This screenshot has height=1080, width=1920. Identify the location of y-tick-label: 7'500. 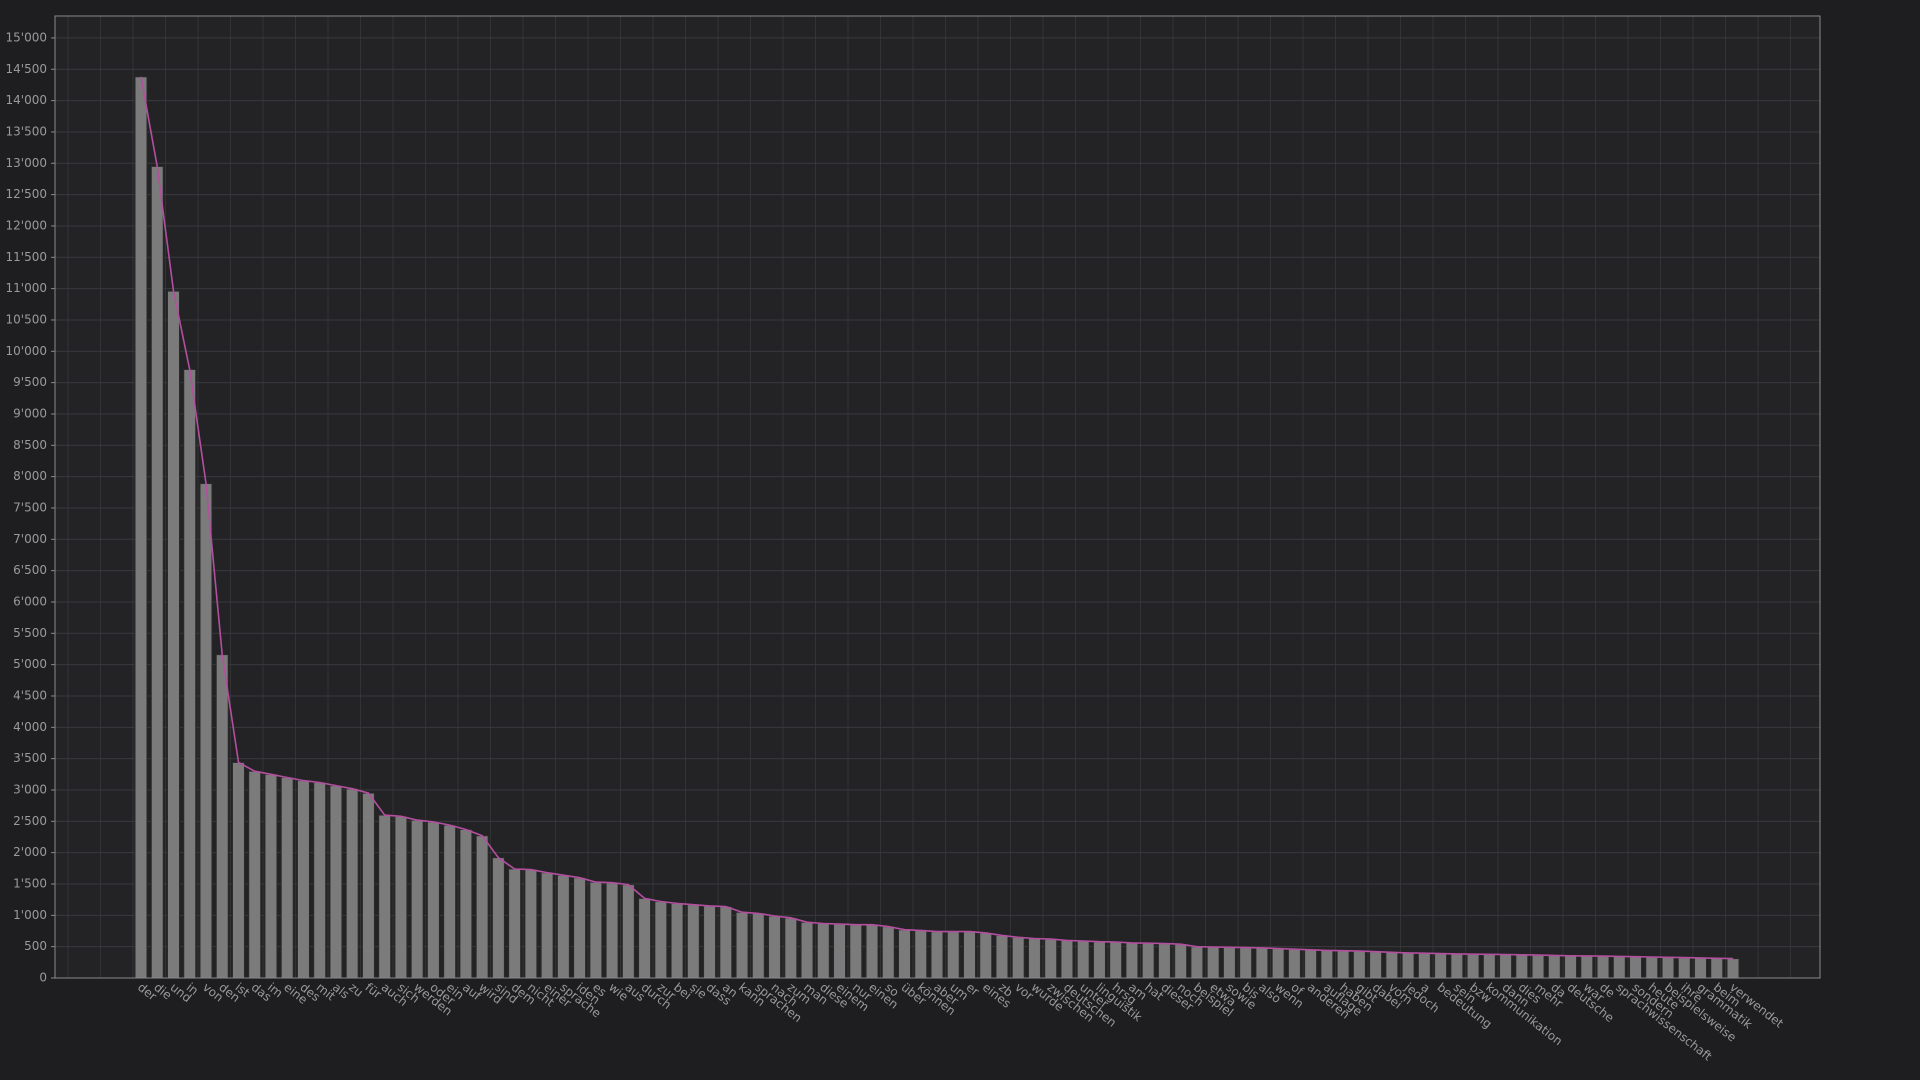
(30, 507).